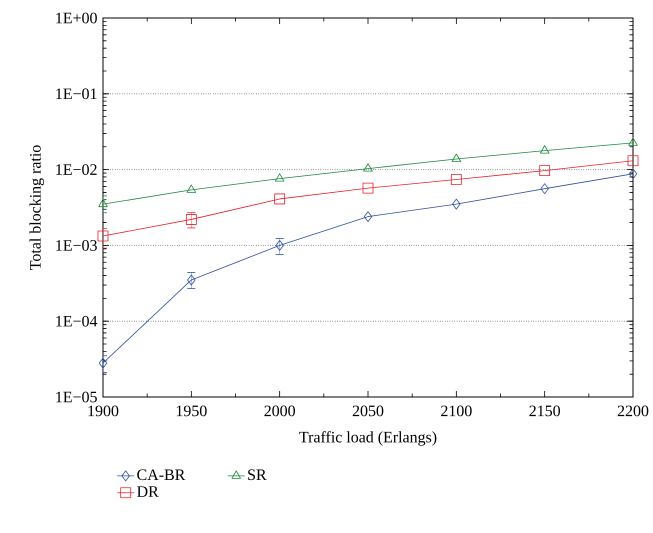 The height and width of the screenshot is (533, 653). I want to click on y-tick-label: 1E−05, so click(76, 397).